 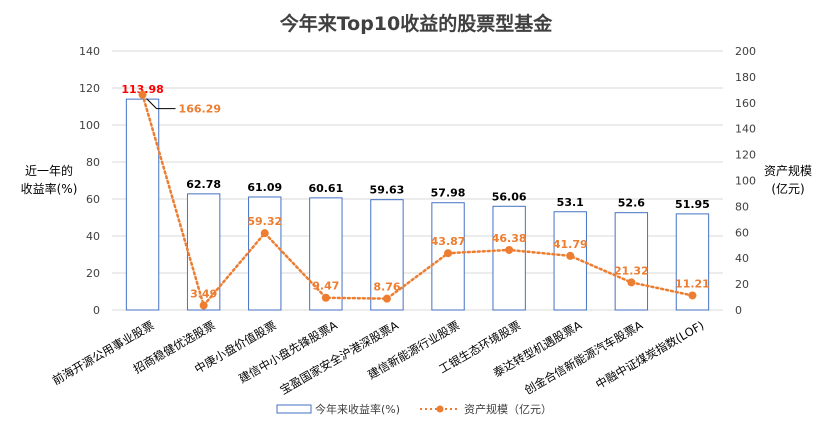 What do you see at coordinates (264, 221) in the screenshot?
I see `line-data-label: 59.32` at bounding box center [264, 221].